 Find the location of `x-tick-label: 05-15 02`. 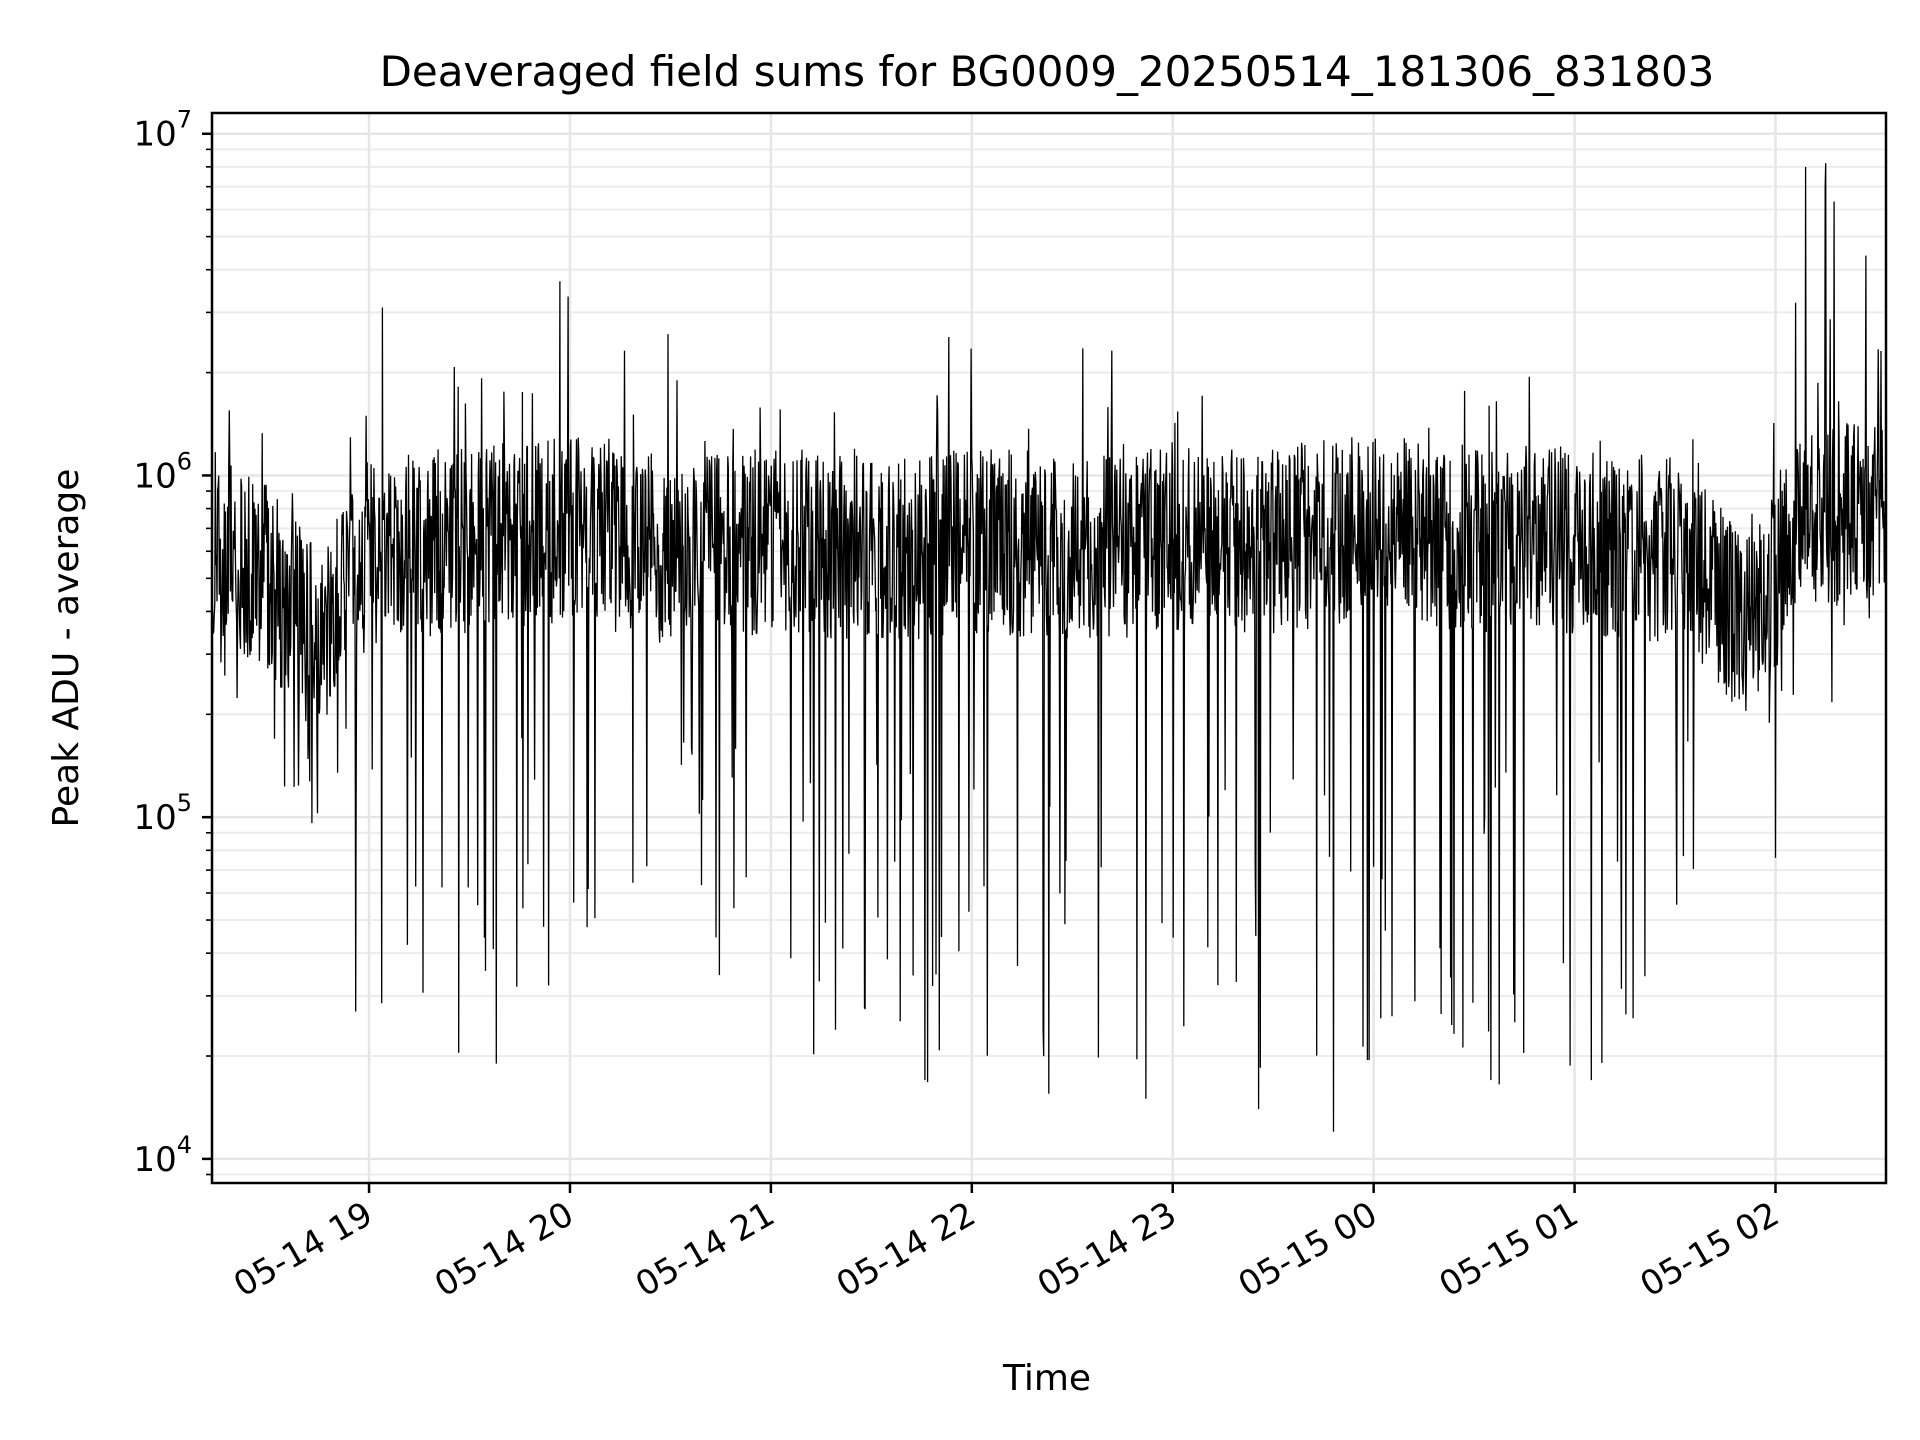

x-tick-label: 05-15 02 is located at coordinates (1710, 1249).